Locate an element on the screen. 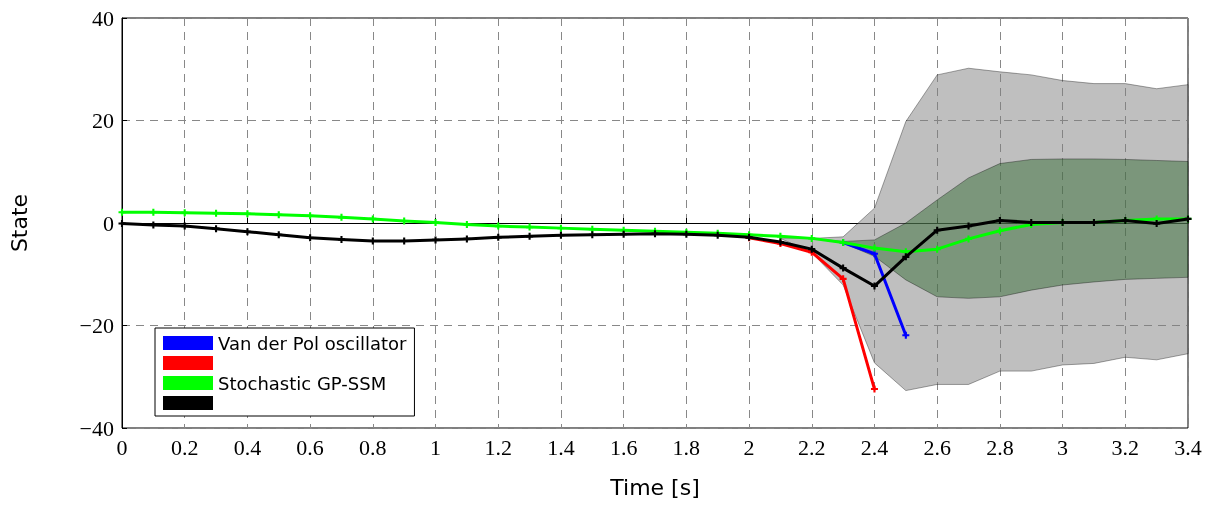  x-tick-label: 2 is located at coordinates (749, 447).